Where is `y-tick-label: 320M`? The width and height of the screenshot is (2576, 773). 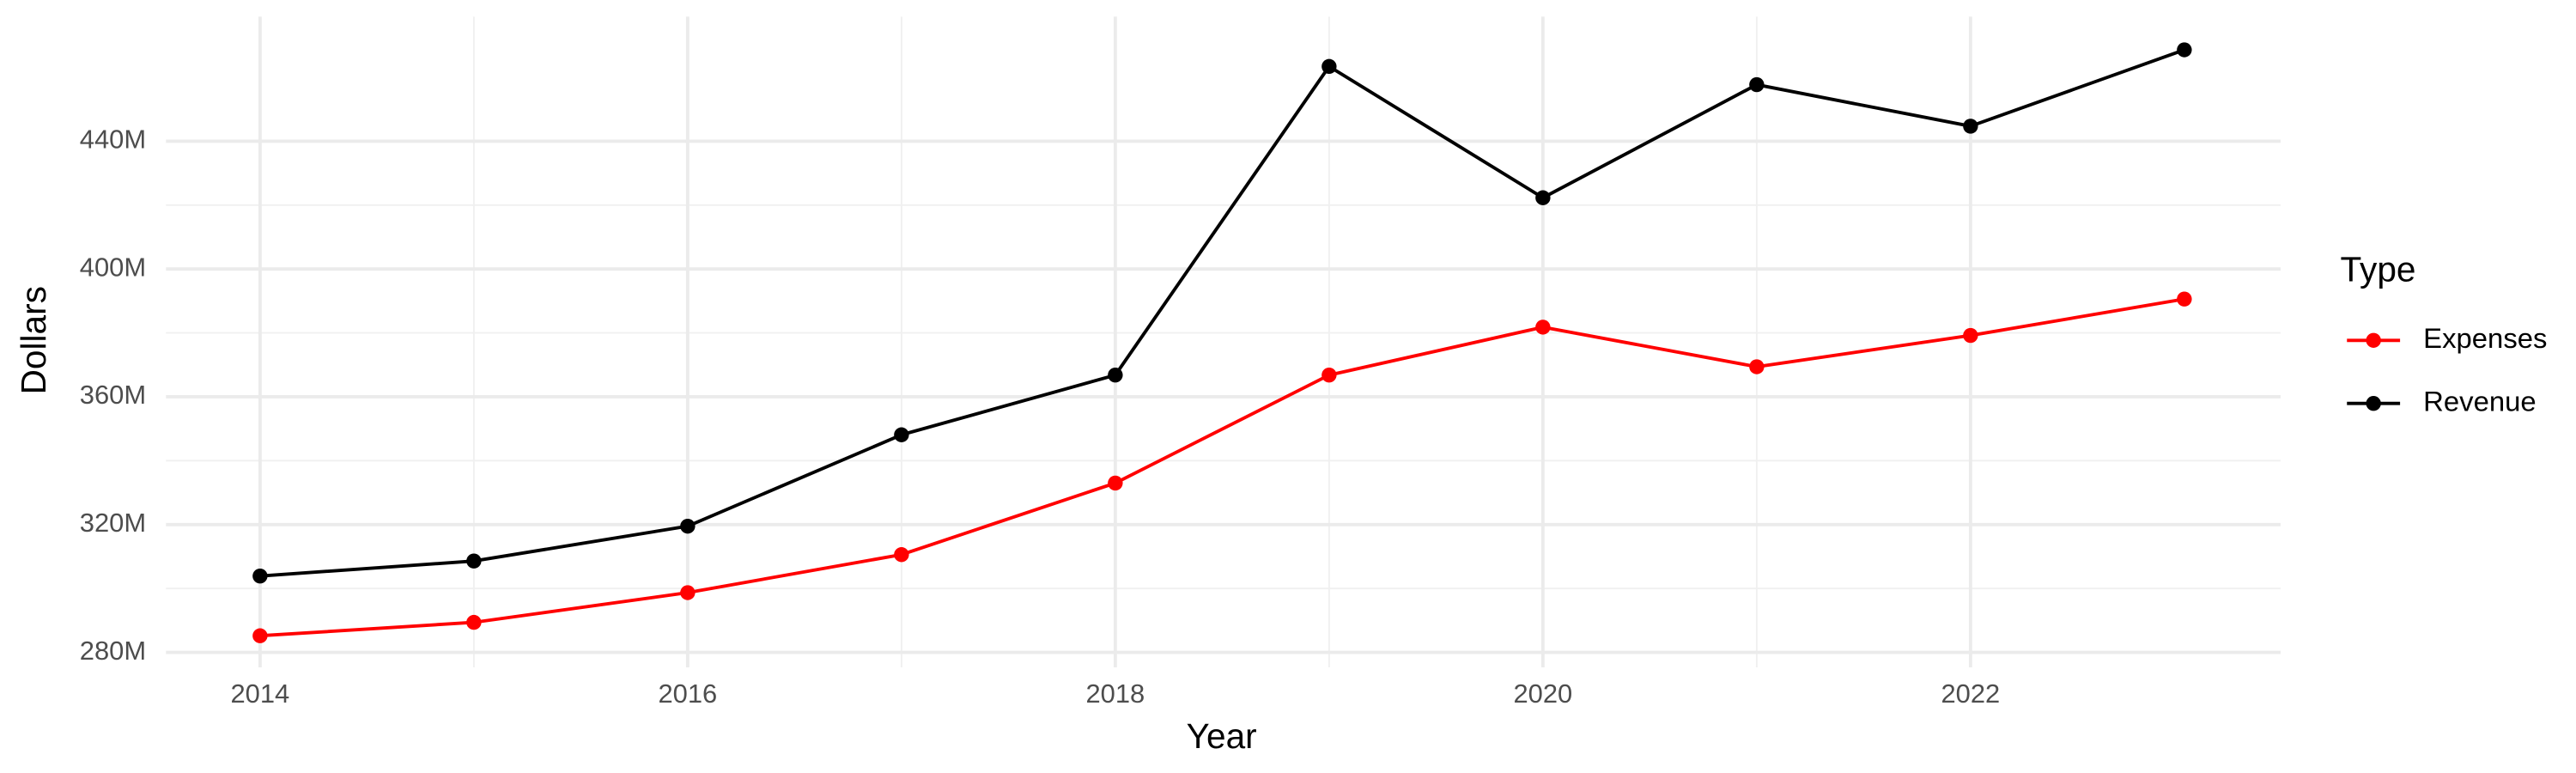 y-tick-label: 320M is located at coordinates (113, 523).